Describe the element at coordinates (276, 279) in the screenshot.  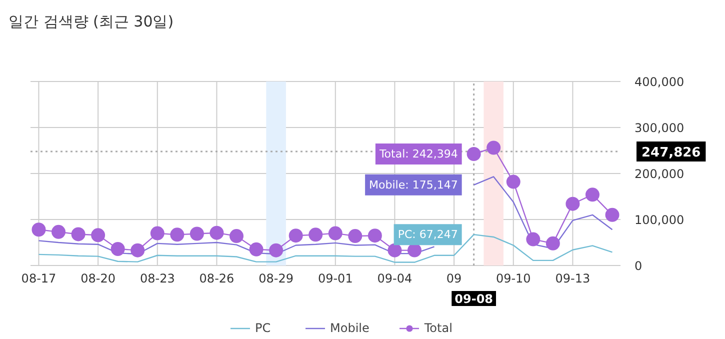
I see `x-tick-label: 08-29` at that location.